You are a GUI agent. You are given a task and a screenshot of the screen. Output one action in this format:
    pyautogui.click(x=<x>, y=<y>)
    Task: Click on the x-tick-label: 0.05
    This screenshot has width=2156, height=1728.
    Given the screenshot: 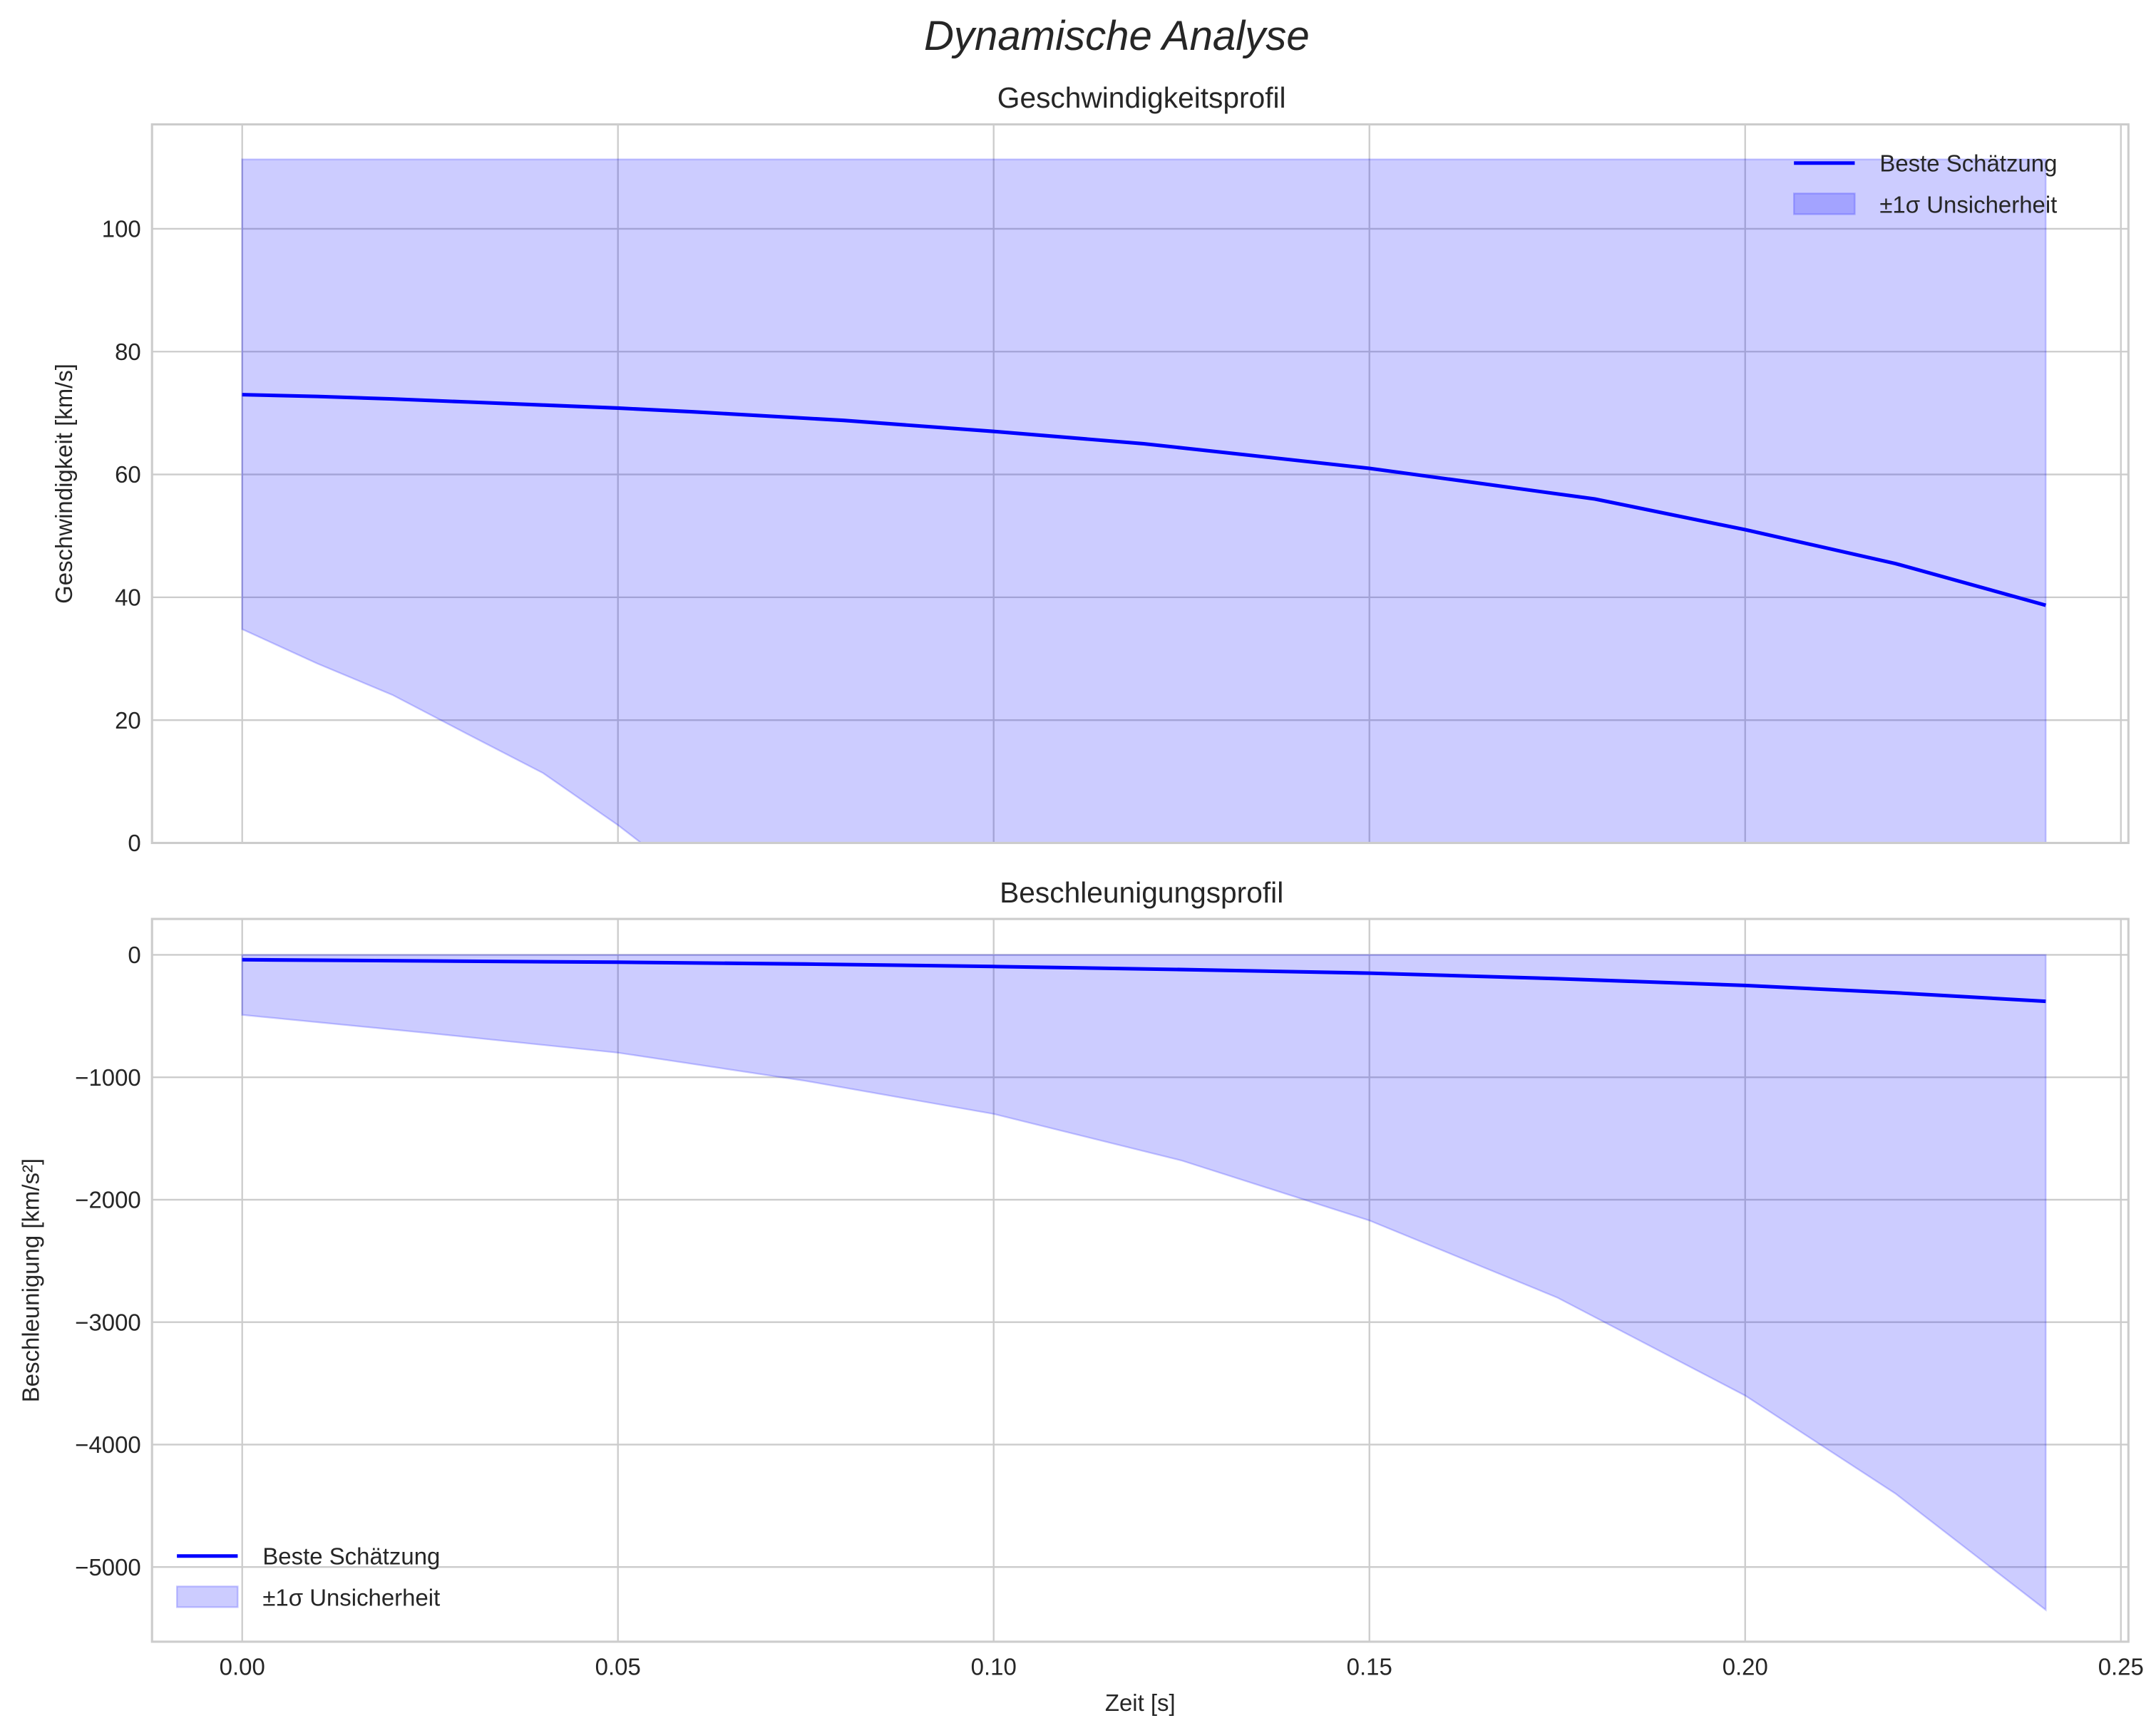 What is the action you would take?
    pyautogui.click(x=618, y=1666)
    